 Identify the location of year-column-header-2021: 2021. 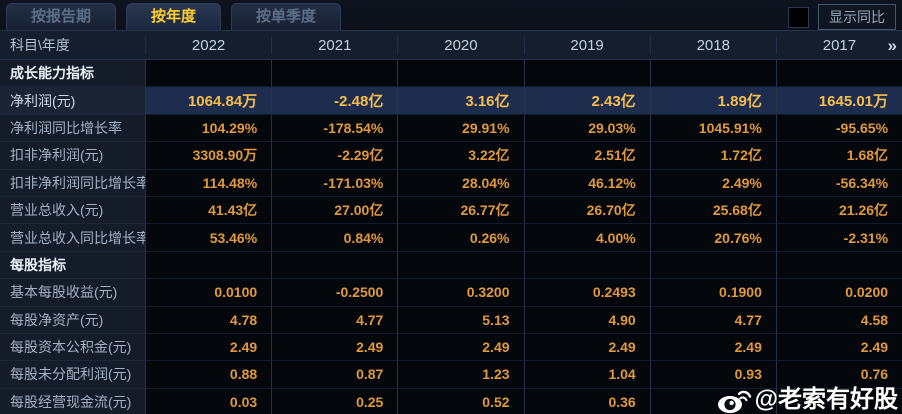
(334, 45).